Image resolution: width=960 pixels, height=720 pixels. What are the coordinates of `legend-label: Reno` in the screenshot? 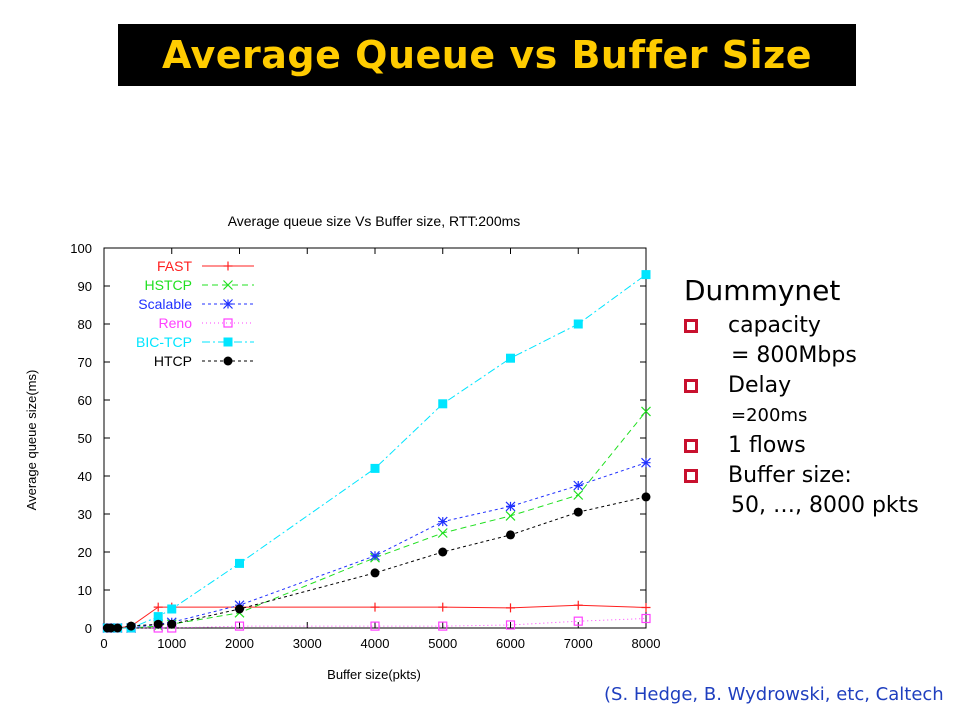 It's located at (176, 323).